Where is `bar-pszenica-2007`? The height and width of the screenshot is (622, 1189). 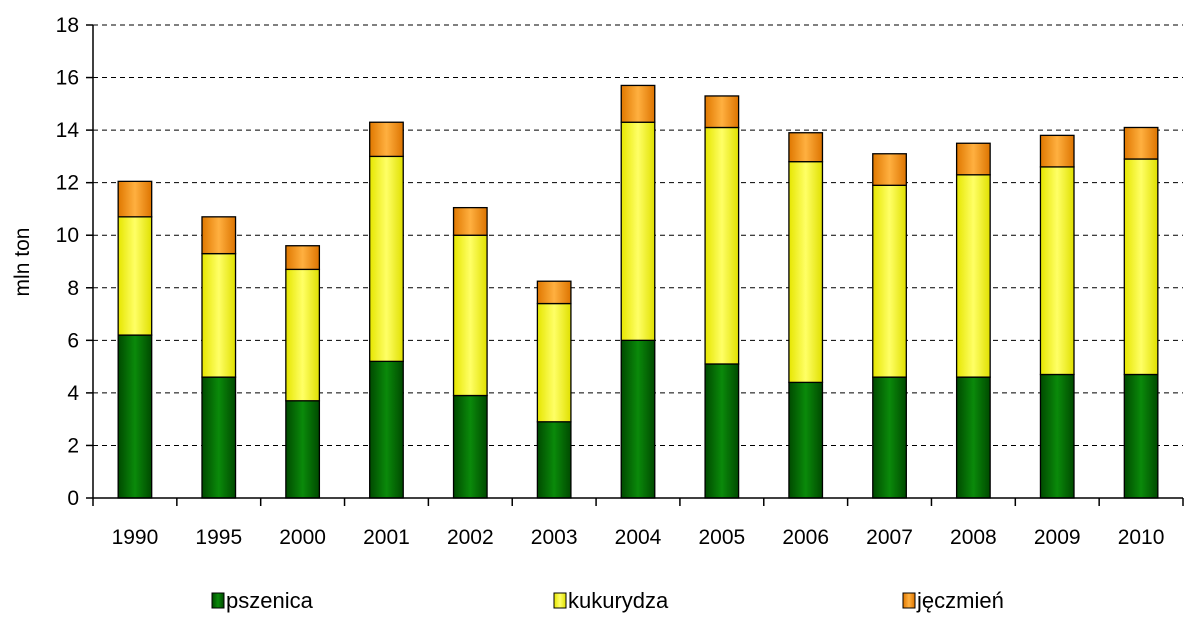
bar-pszenica-2007 is located at coordinates (889, 437).